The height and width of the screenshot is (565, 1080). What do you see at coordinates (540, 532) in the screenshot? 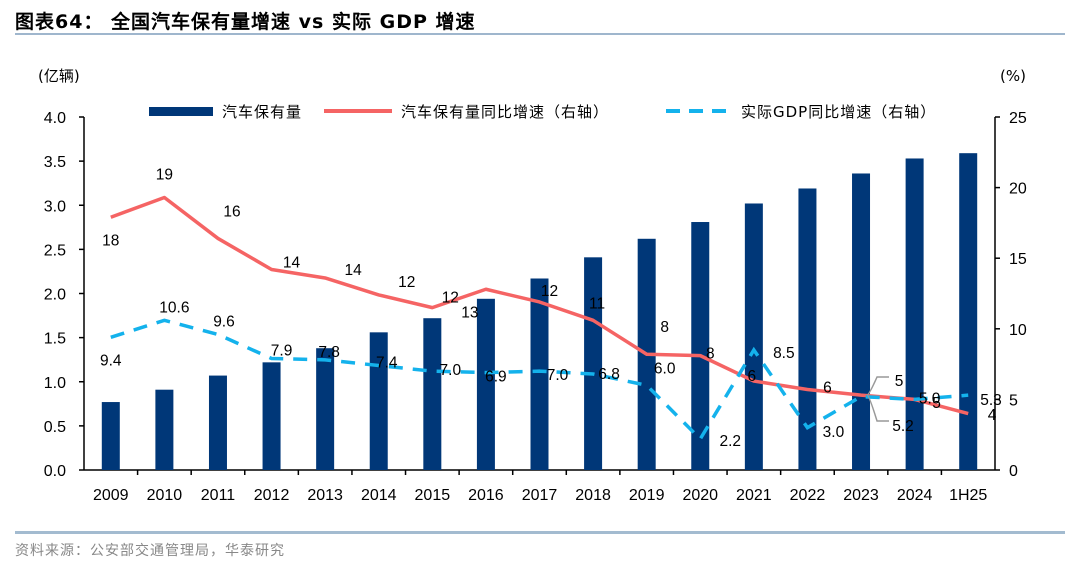
I see `footer-divider` at bounding box center [540, 532].